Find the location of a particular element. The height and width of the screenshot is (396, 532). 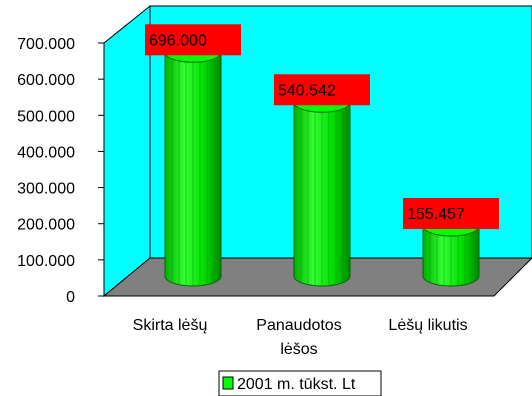

y-tick-label: 300.000 is located at coordinates (46, 189).